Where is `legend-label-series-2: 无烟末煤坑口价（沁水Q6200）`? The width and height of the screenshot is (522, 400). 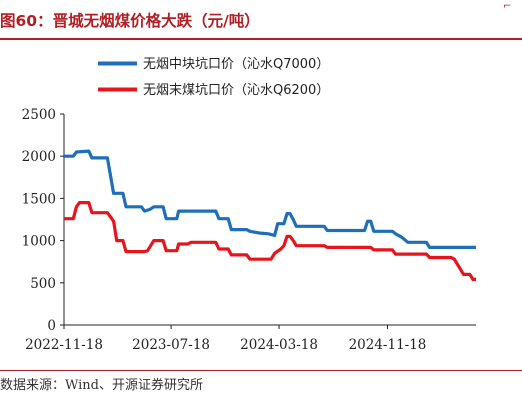
legend-label-series-2: 无烟末煤坑口价（沁水Q6200） is located at coordinates (236, 90).